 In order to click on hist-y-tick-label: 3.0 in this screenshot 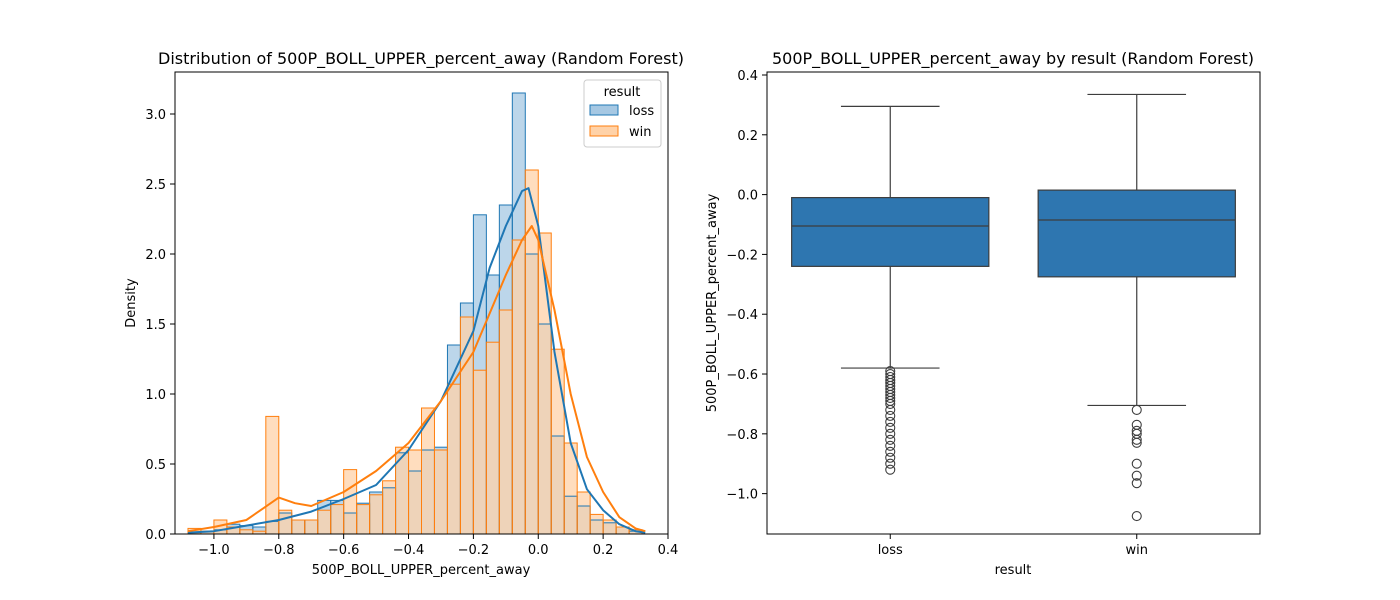, I will do `click(155, 115)`.